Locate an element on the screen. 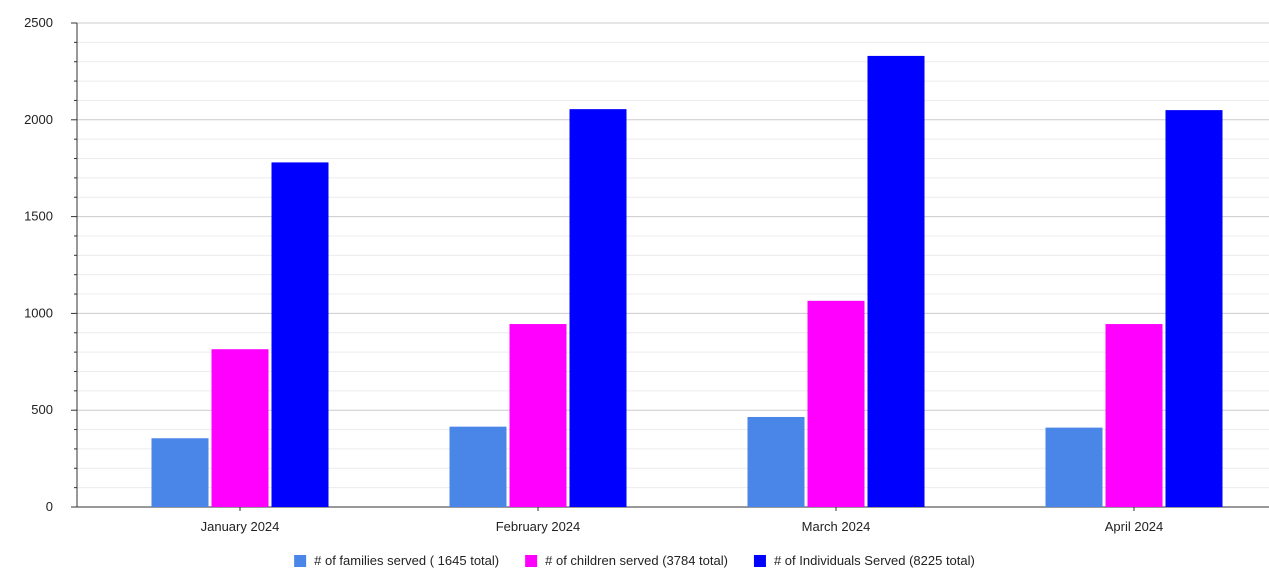 The image size is (1269, 581). y-tick-label: 2500 is located at coordinates (38, 22).